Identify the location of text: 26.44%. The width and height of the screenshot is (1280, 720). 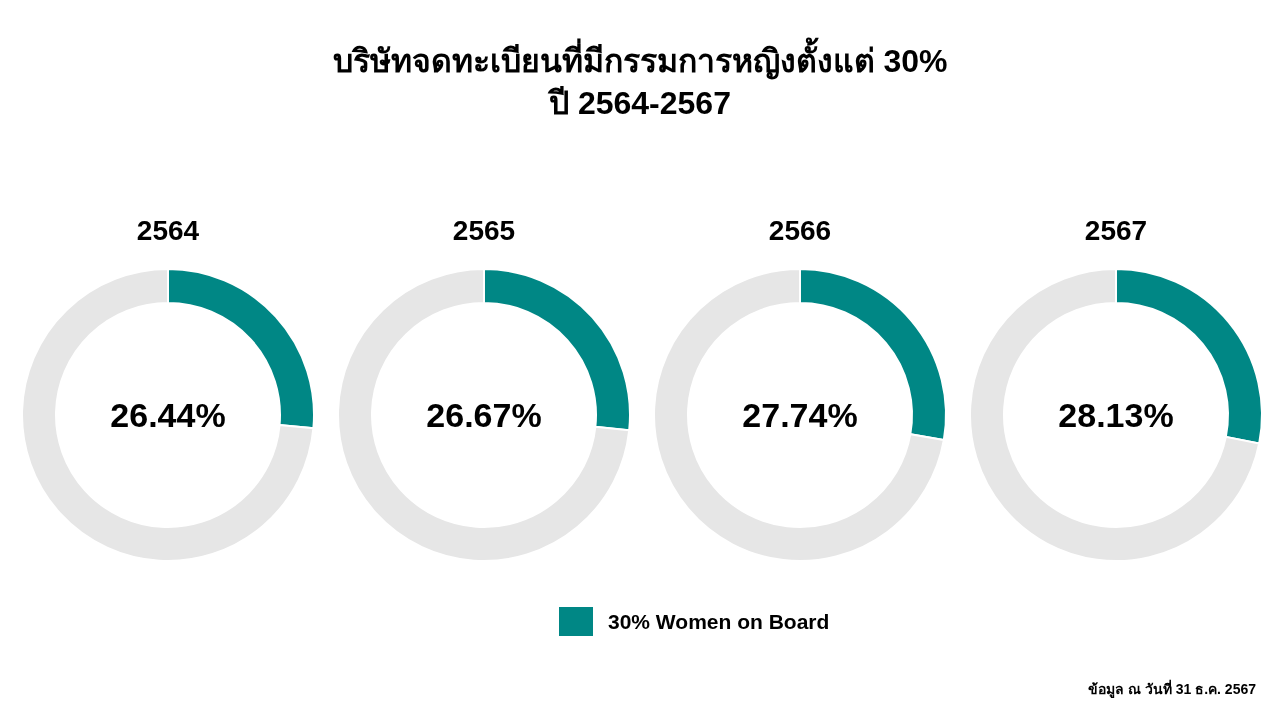
(168, 415).